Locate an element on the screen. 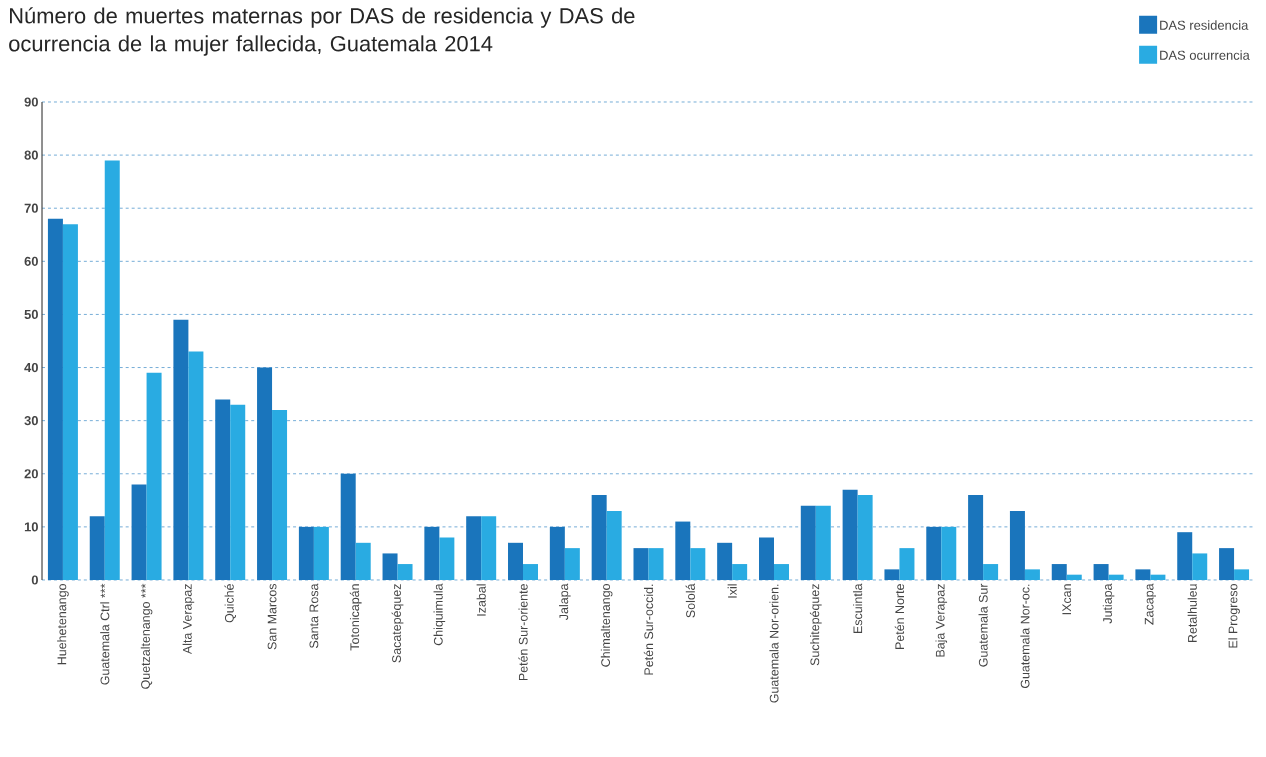 The width and height of the screenshot is (1266, 757). x-tick-label: Santa Rosa is located at coordinates (314, 616).